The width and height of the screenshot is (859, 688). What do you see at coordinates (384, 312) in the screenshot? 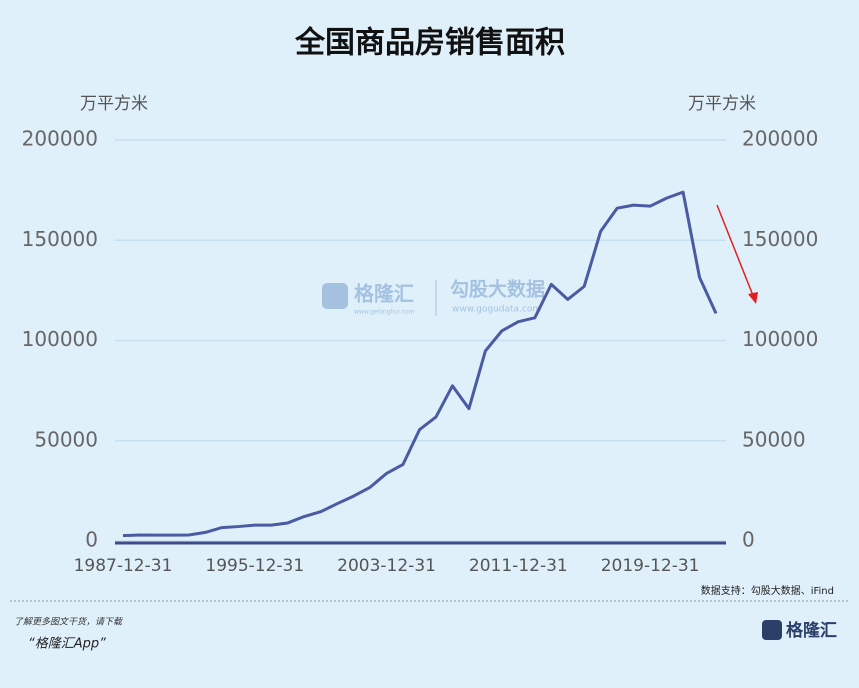
I see `watermark-url: www.gelonghui.com` at bounding box center [384, 312].